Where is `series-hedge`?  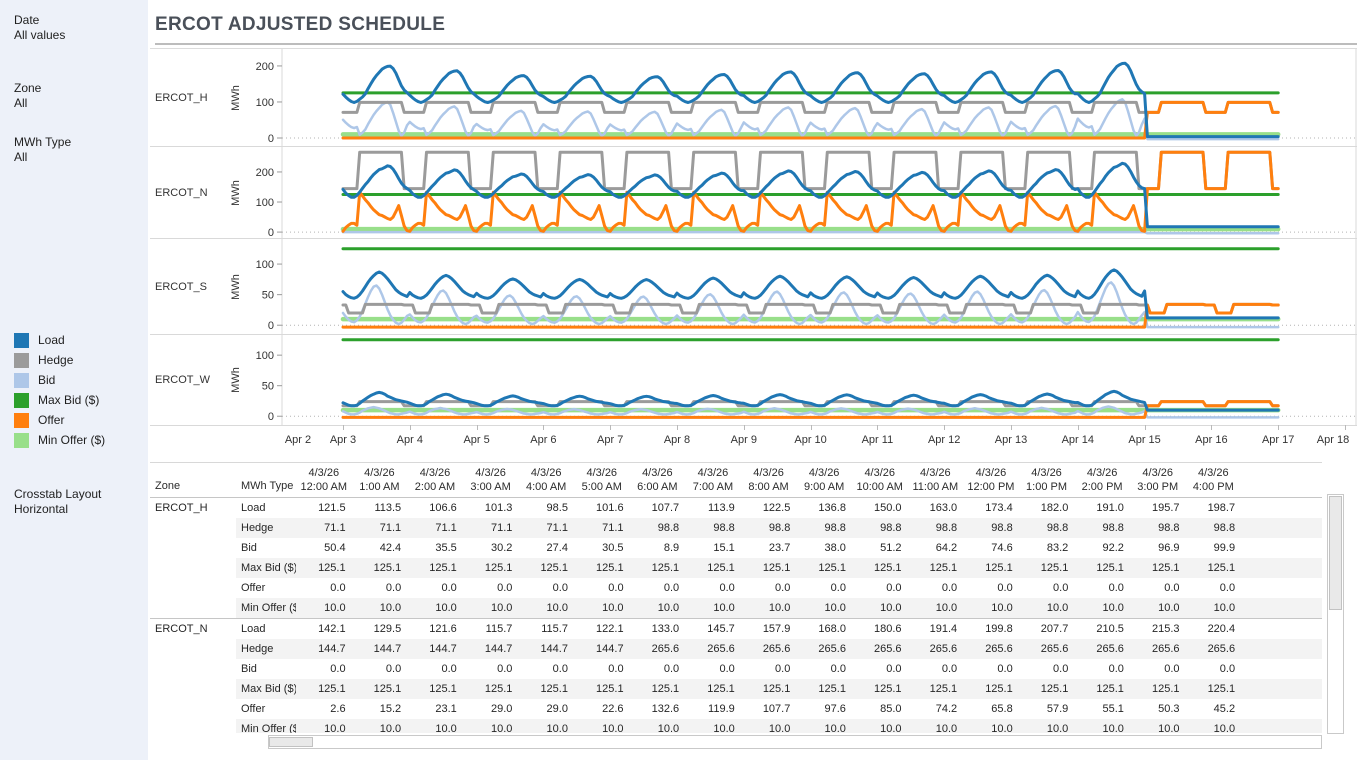
series-hedge is located at coordinates (810, 308).